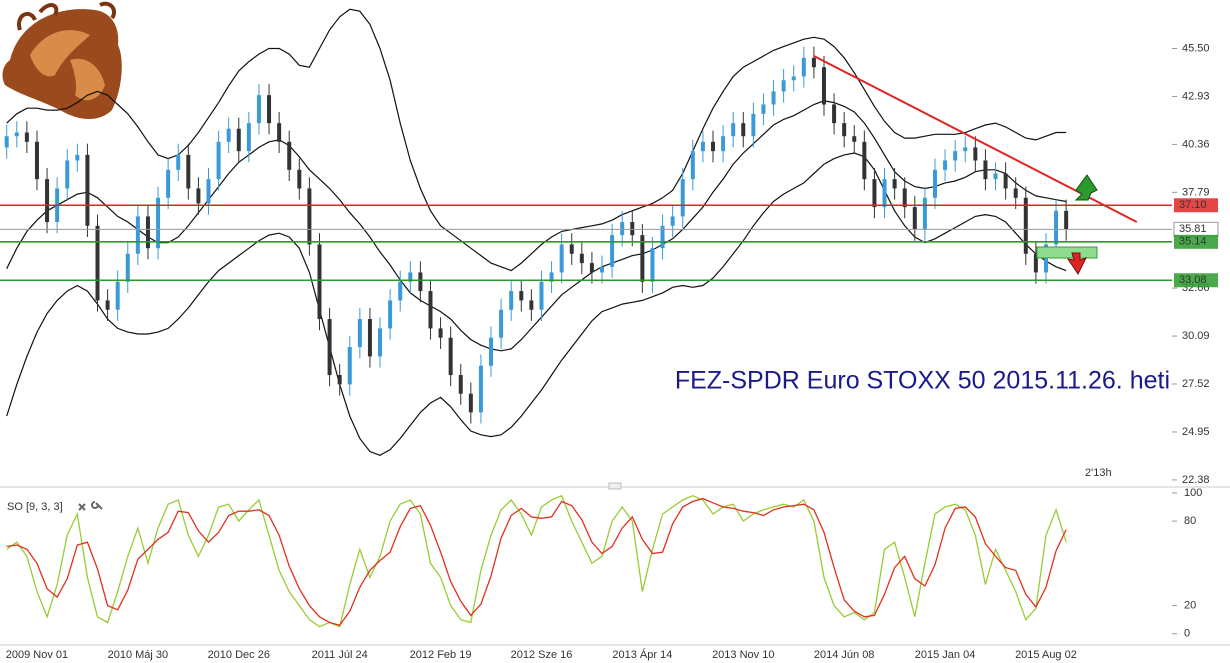  I want to click on x-tick-label: 2013 Nov 10, so click(743, 655).